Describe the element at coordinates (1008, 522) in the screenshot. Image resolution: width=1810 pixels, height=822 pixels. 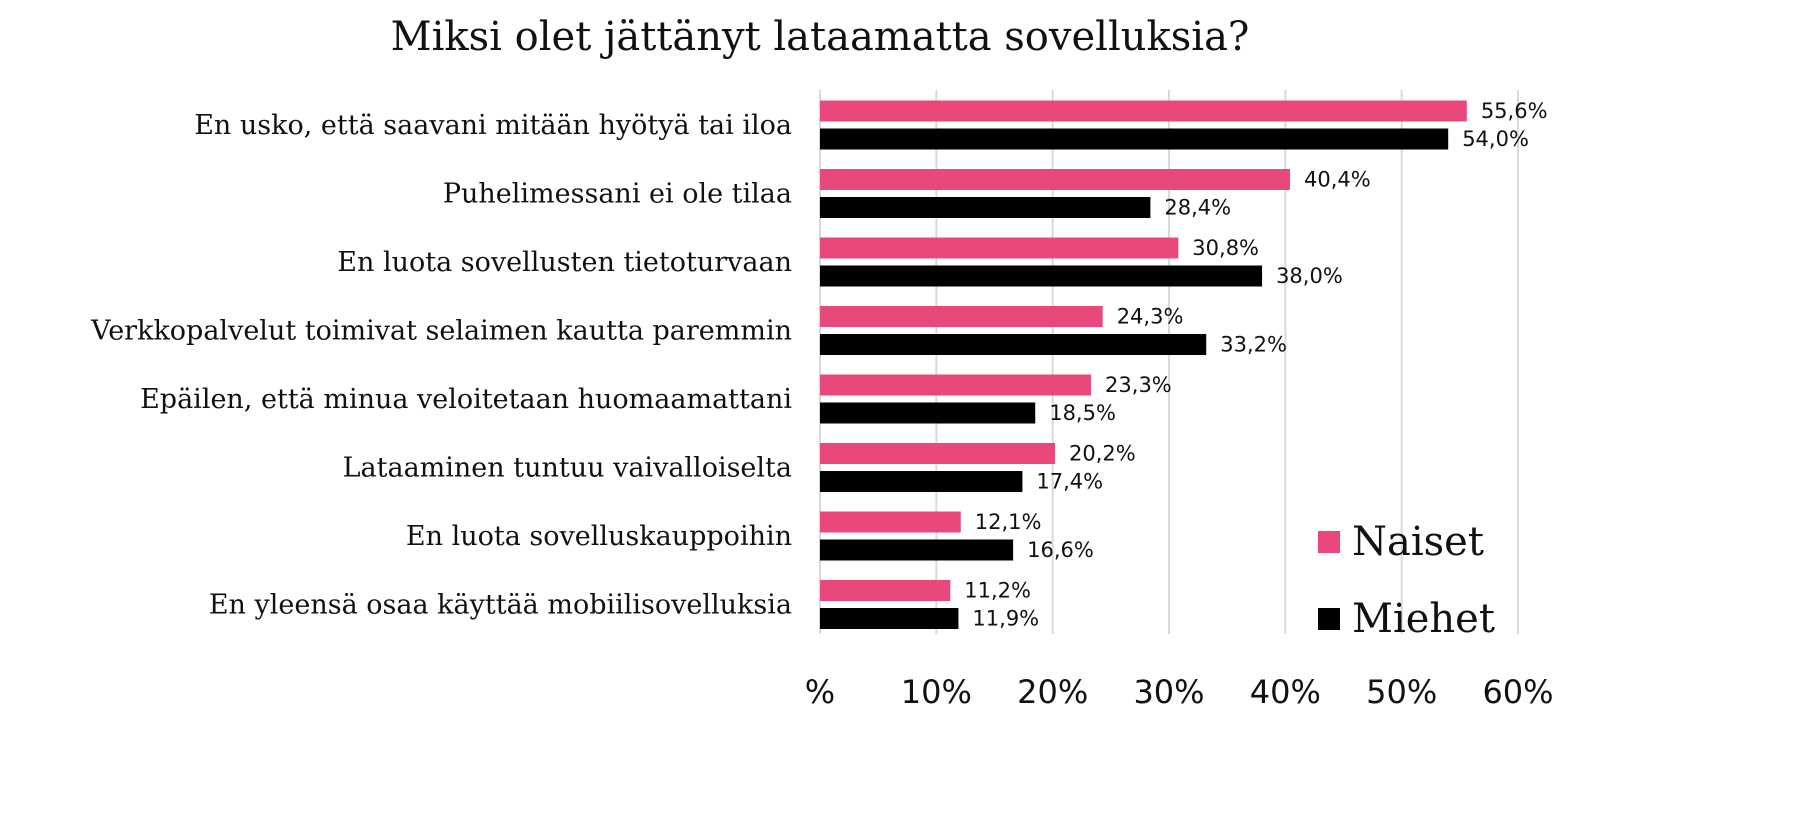
I see `data-label: 12,1%` at that location.